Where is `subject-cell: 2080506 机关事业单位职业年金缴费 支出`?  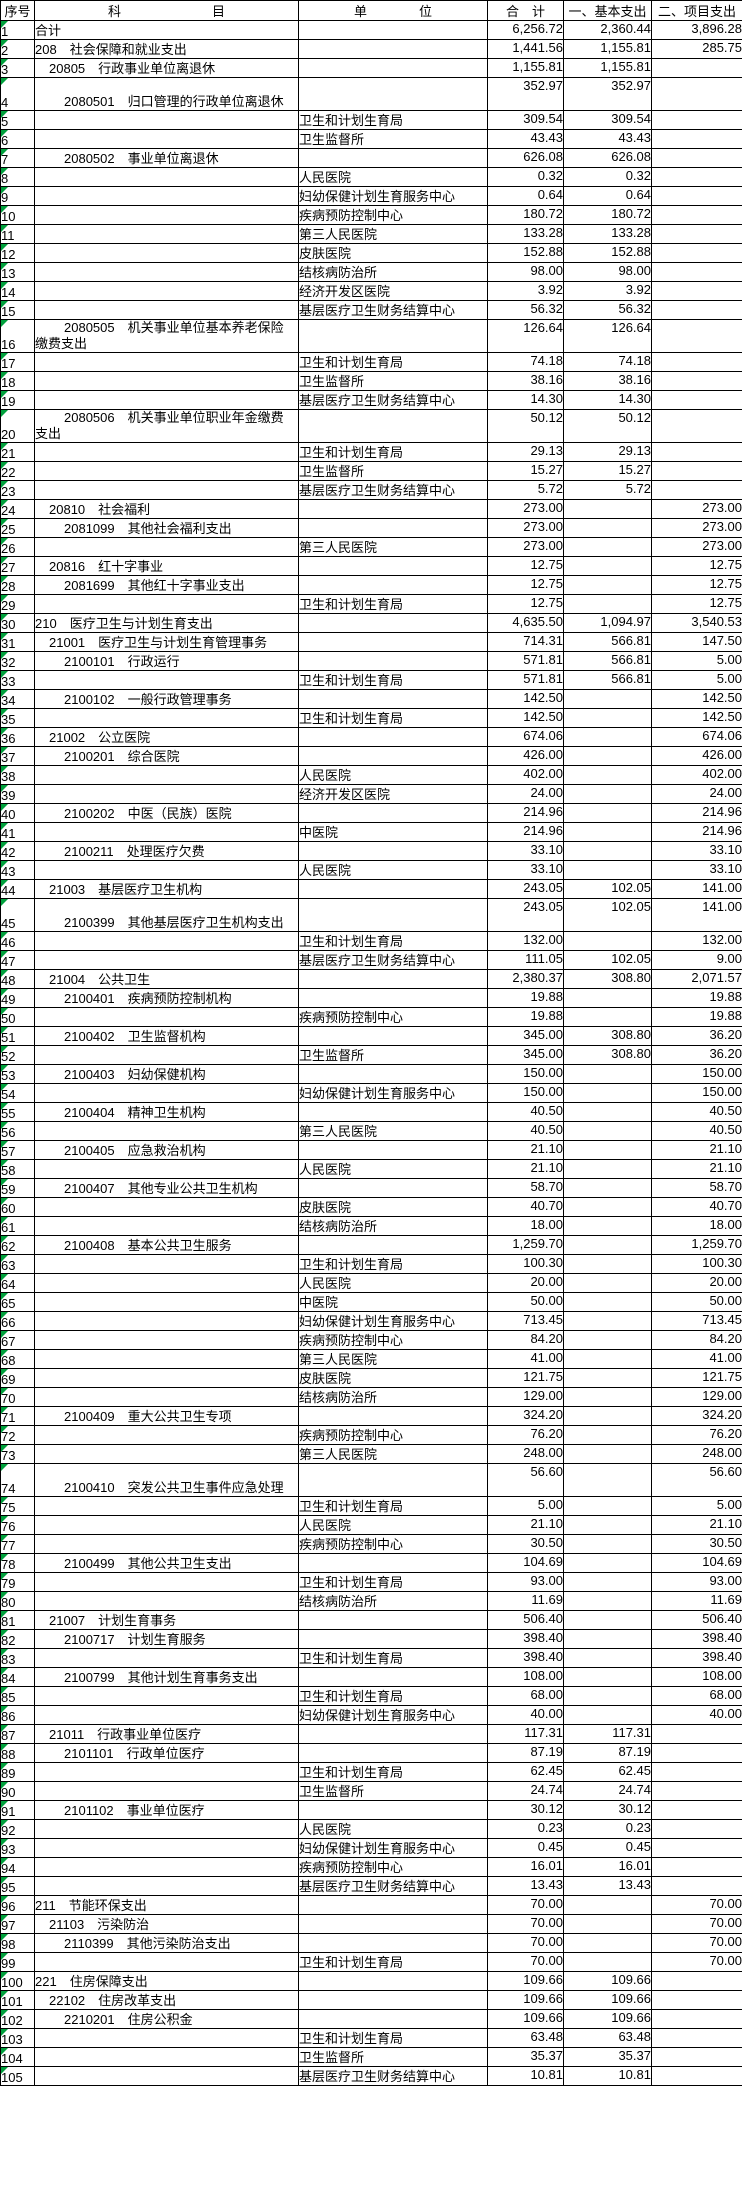
subject-cell: 2080506 机关事业单位职业年金缴费 支出 is located at coordinates (166, 426).